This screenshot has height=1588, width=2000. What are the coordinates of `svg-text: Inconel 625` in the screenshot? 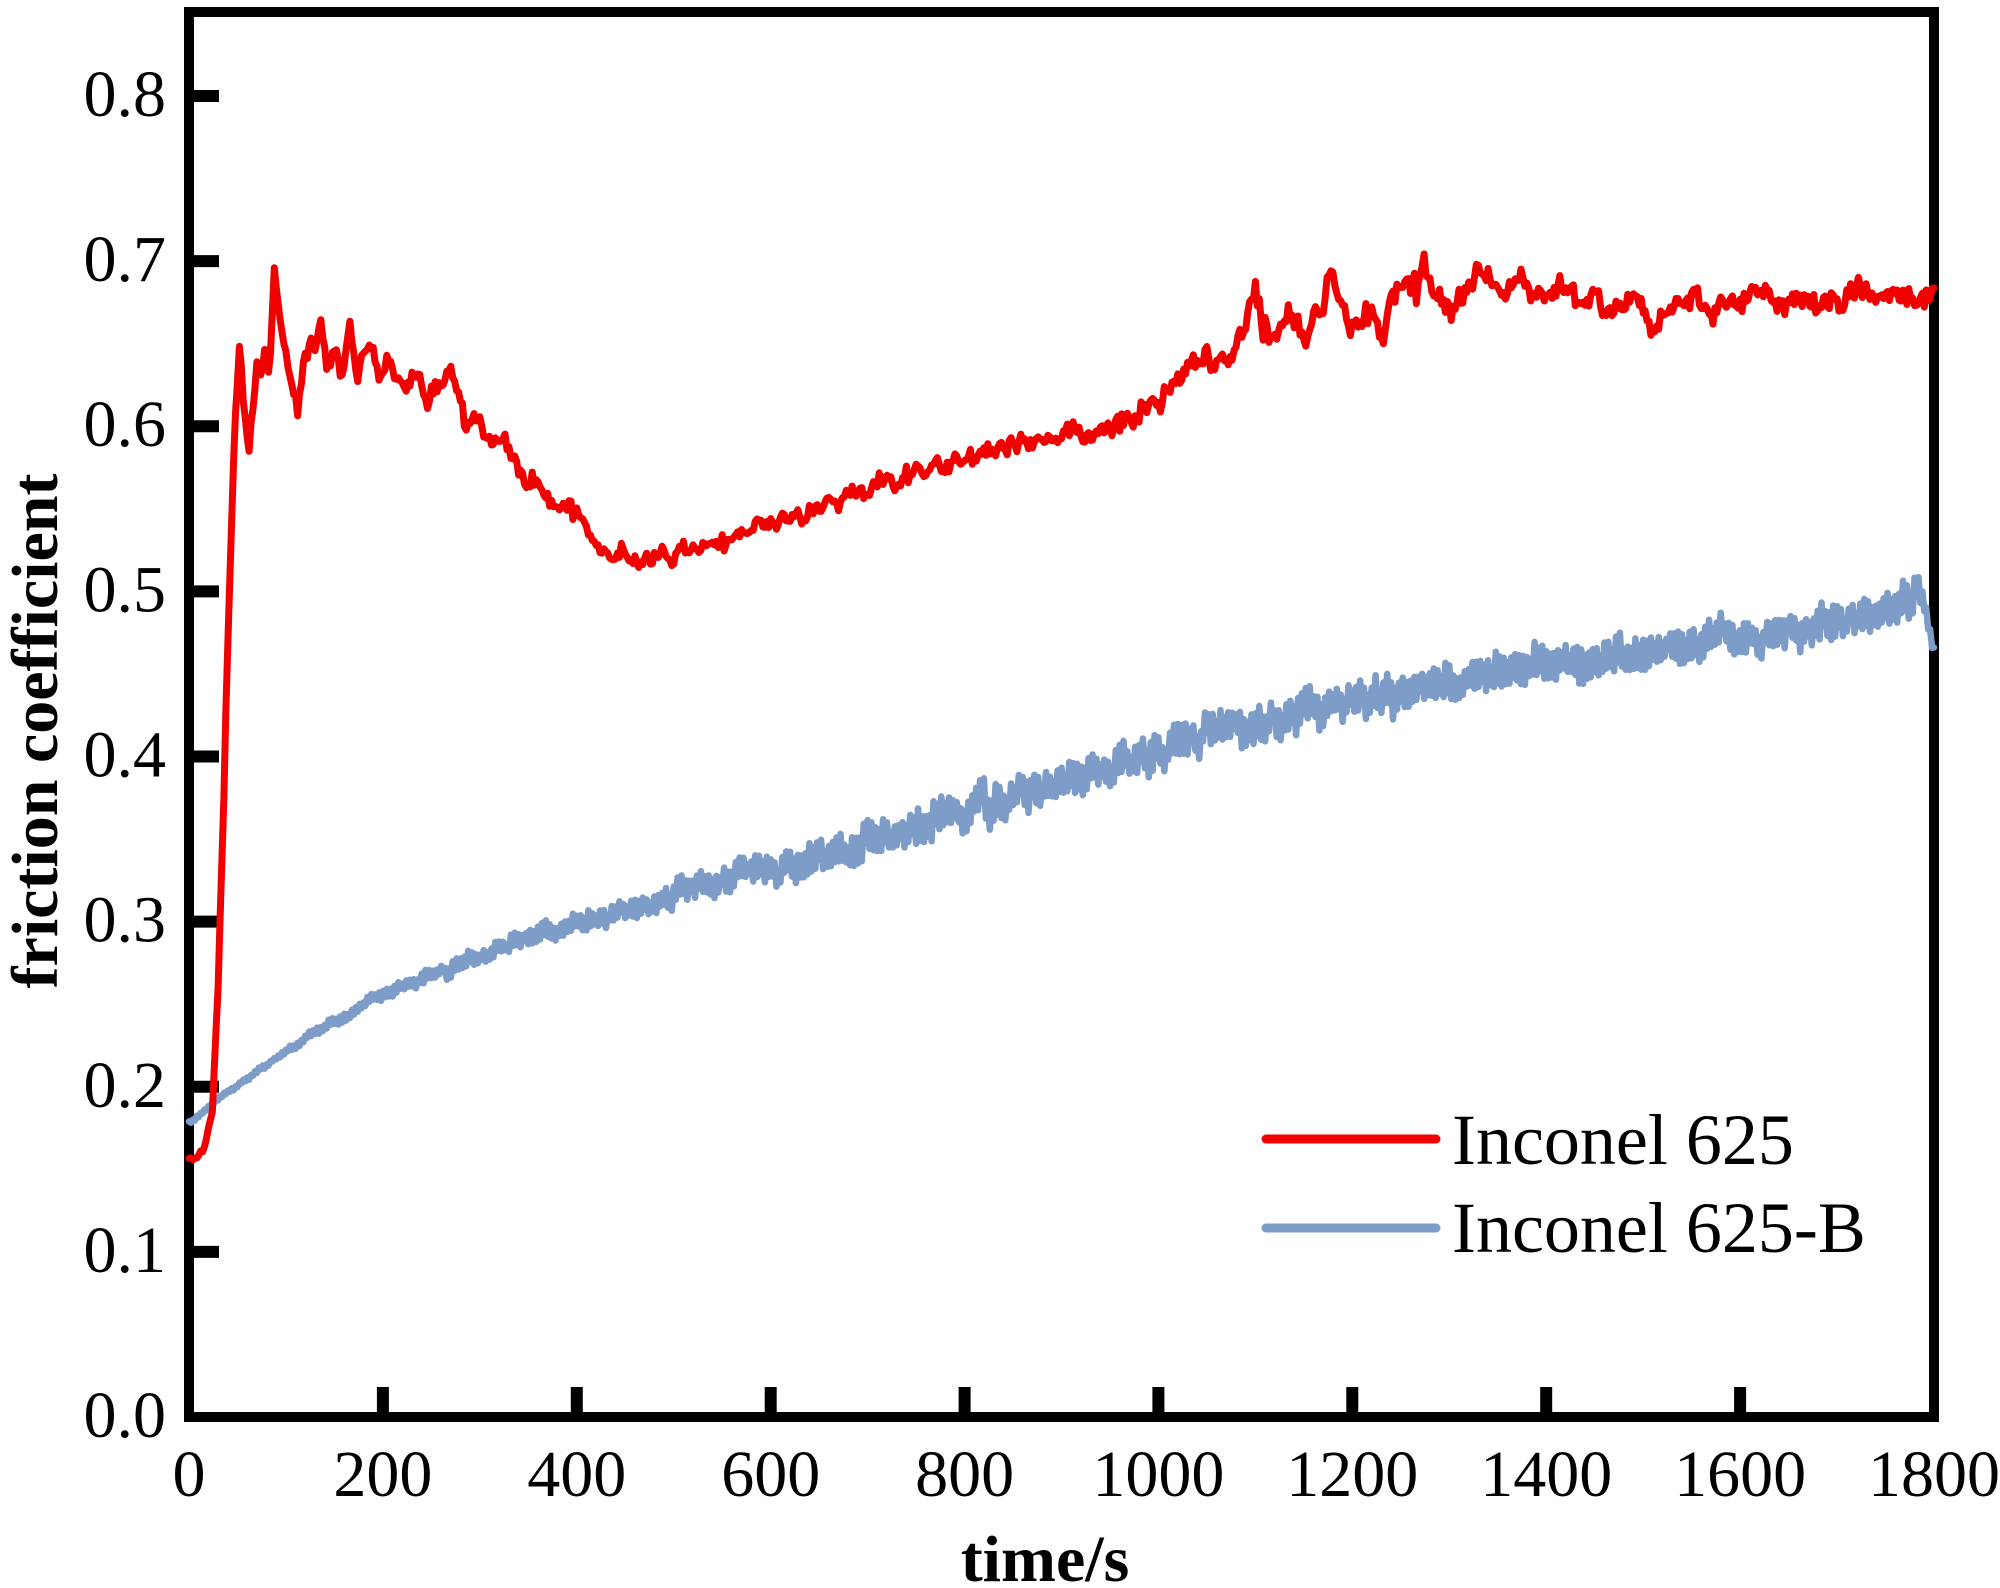 It's located at (1623, 1140).